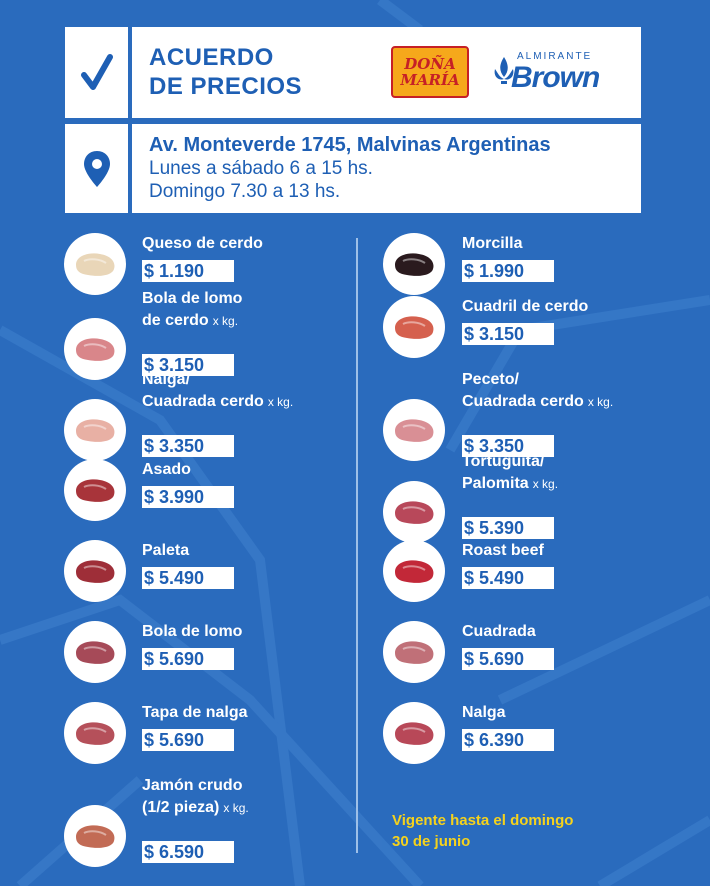 The width and height of the screenshot is (710, 886). I want to click on product-name: Morcilla, so click(492, 243).